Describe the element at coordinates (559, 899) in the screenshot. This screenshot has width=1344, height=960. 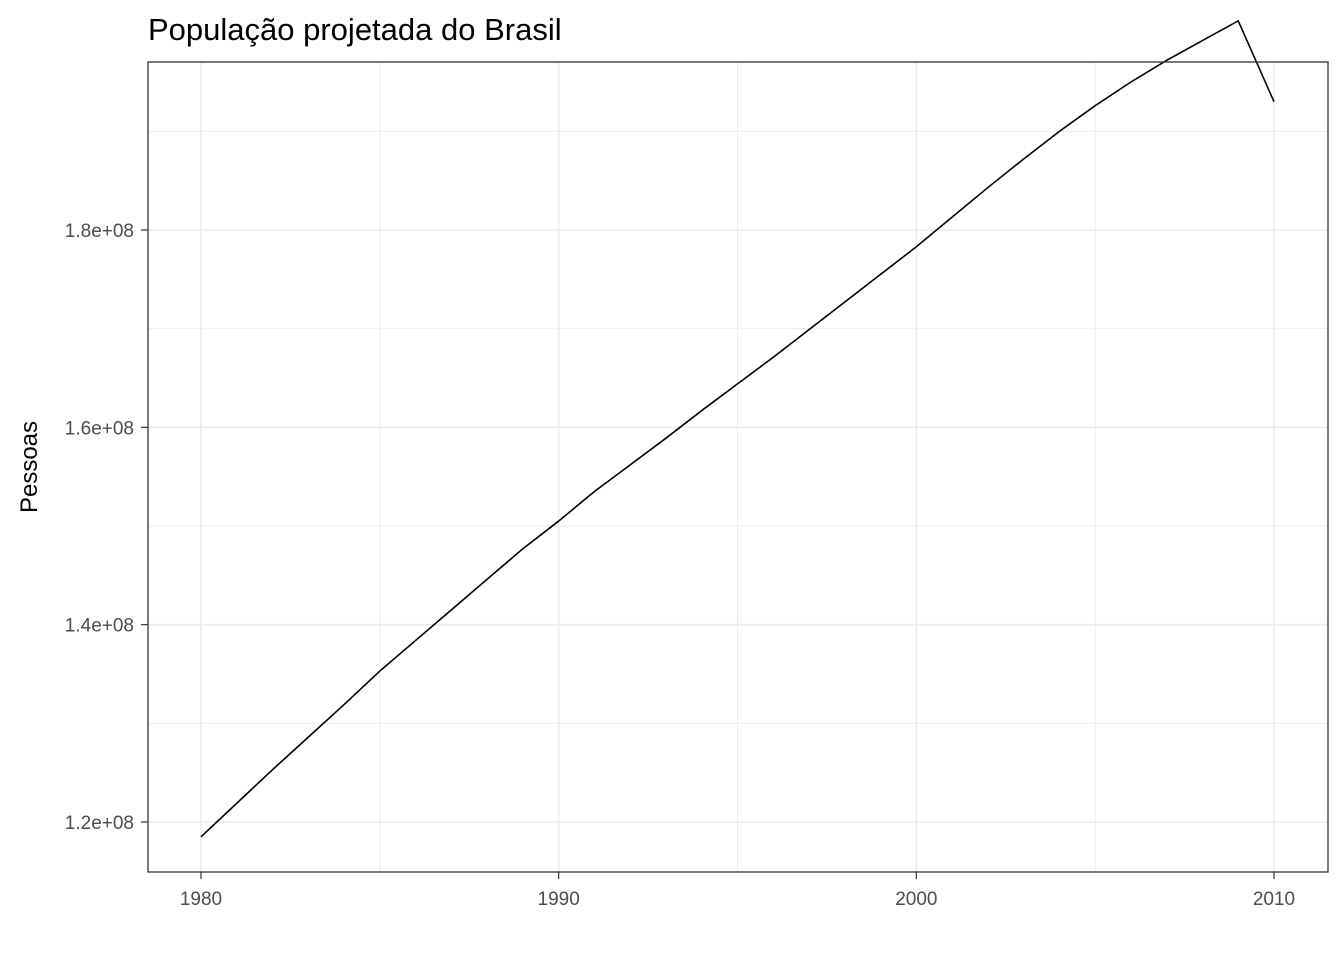
I see `x-tick-label: 1990` at that location.